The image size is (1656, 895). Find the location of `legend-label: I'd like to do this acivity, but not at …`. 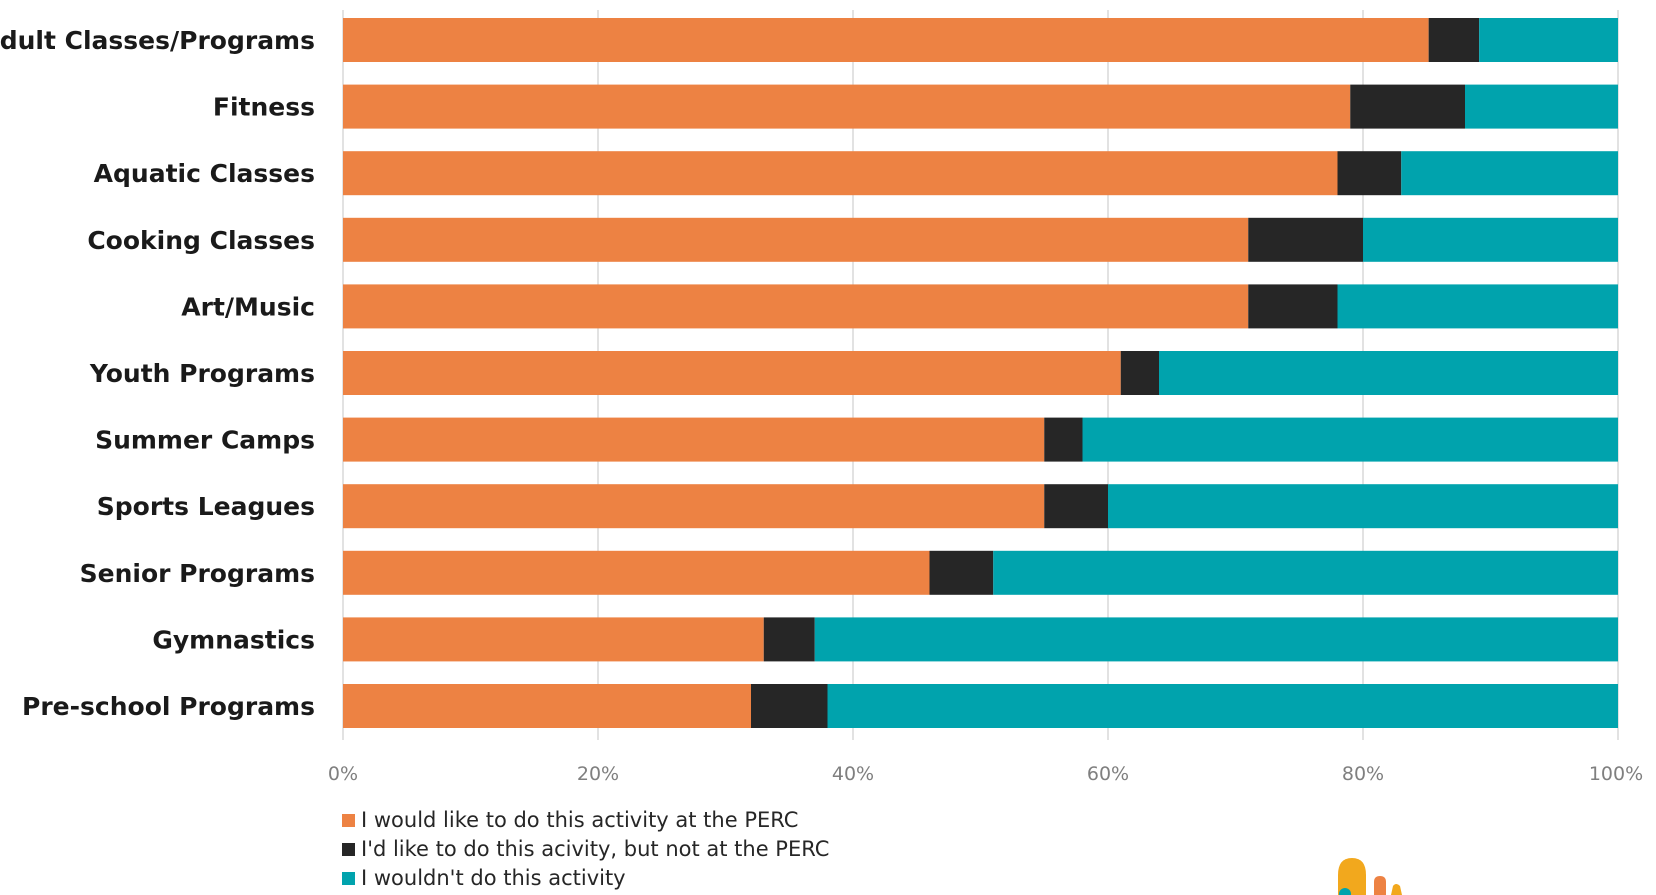

legend-label: I'd like to do this acivity, but not at … is located at coordinates (595, 849).